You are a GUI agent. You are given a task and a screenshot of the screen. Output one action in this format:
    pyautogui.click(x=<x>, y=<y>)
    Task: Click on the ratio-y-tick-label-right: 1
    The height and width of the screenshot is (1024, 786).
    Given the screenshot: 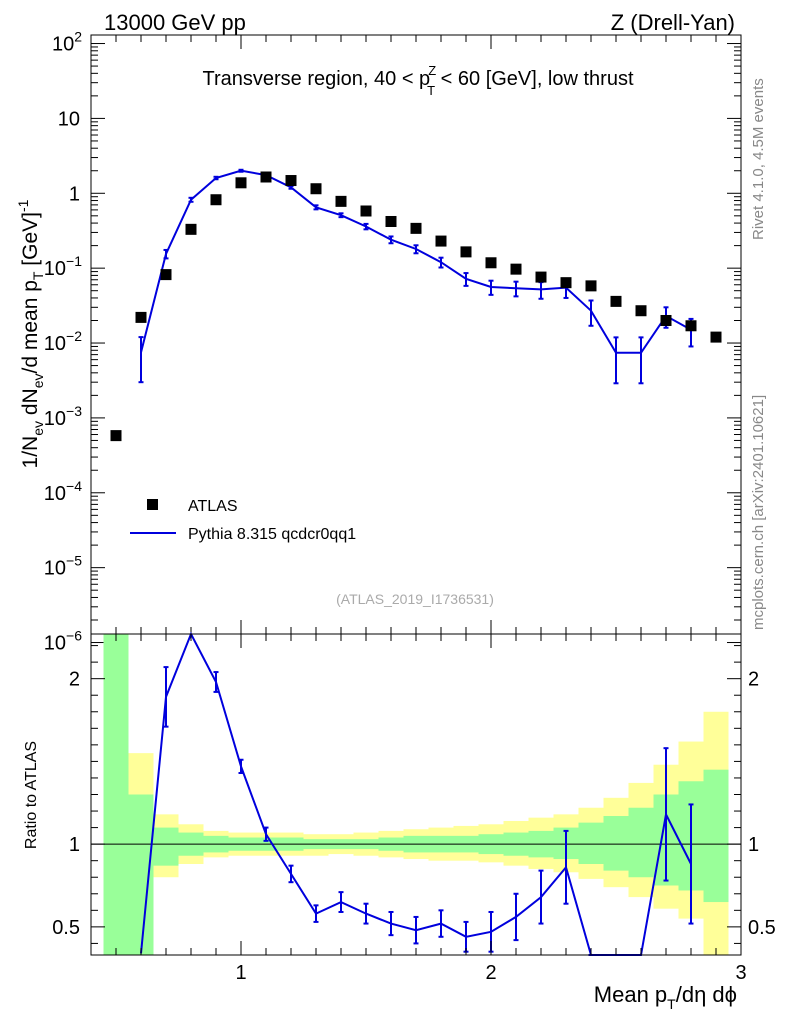 What is the action you would take?
    pyautogui.click(x=753, y=845)
    